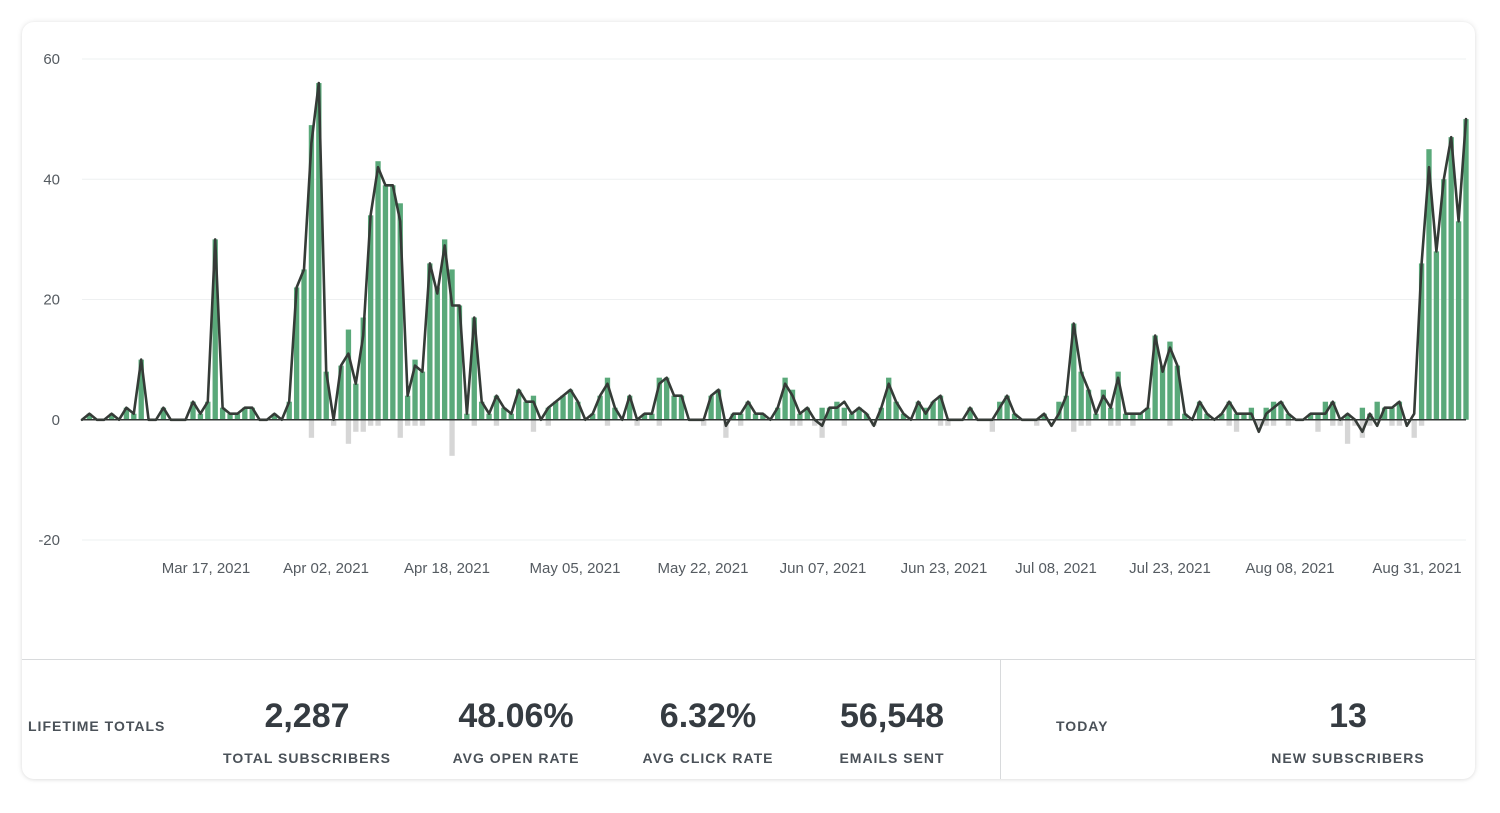 The height and width of the screenshot is (813, 1500). I want to click on x-tick-label: Jul 08, 2021, so click(1056, 568).